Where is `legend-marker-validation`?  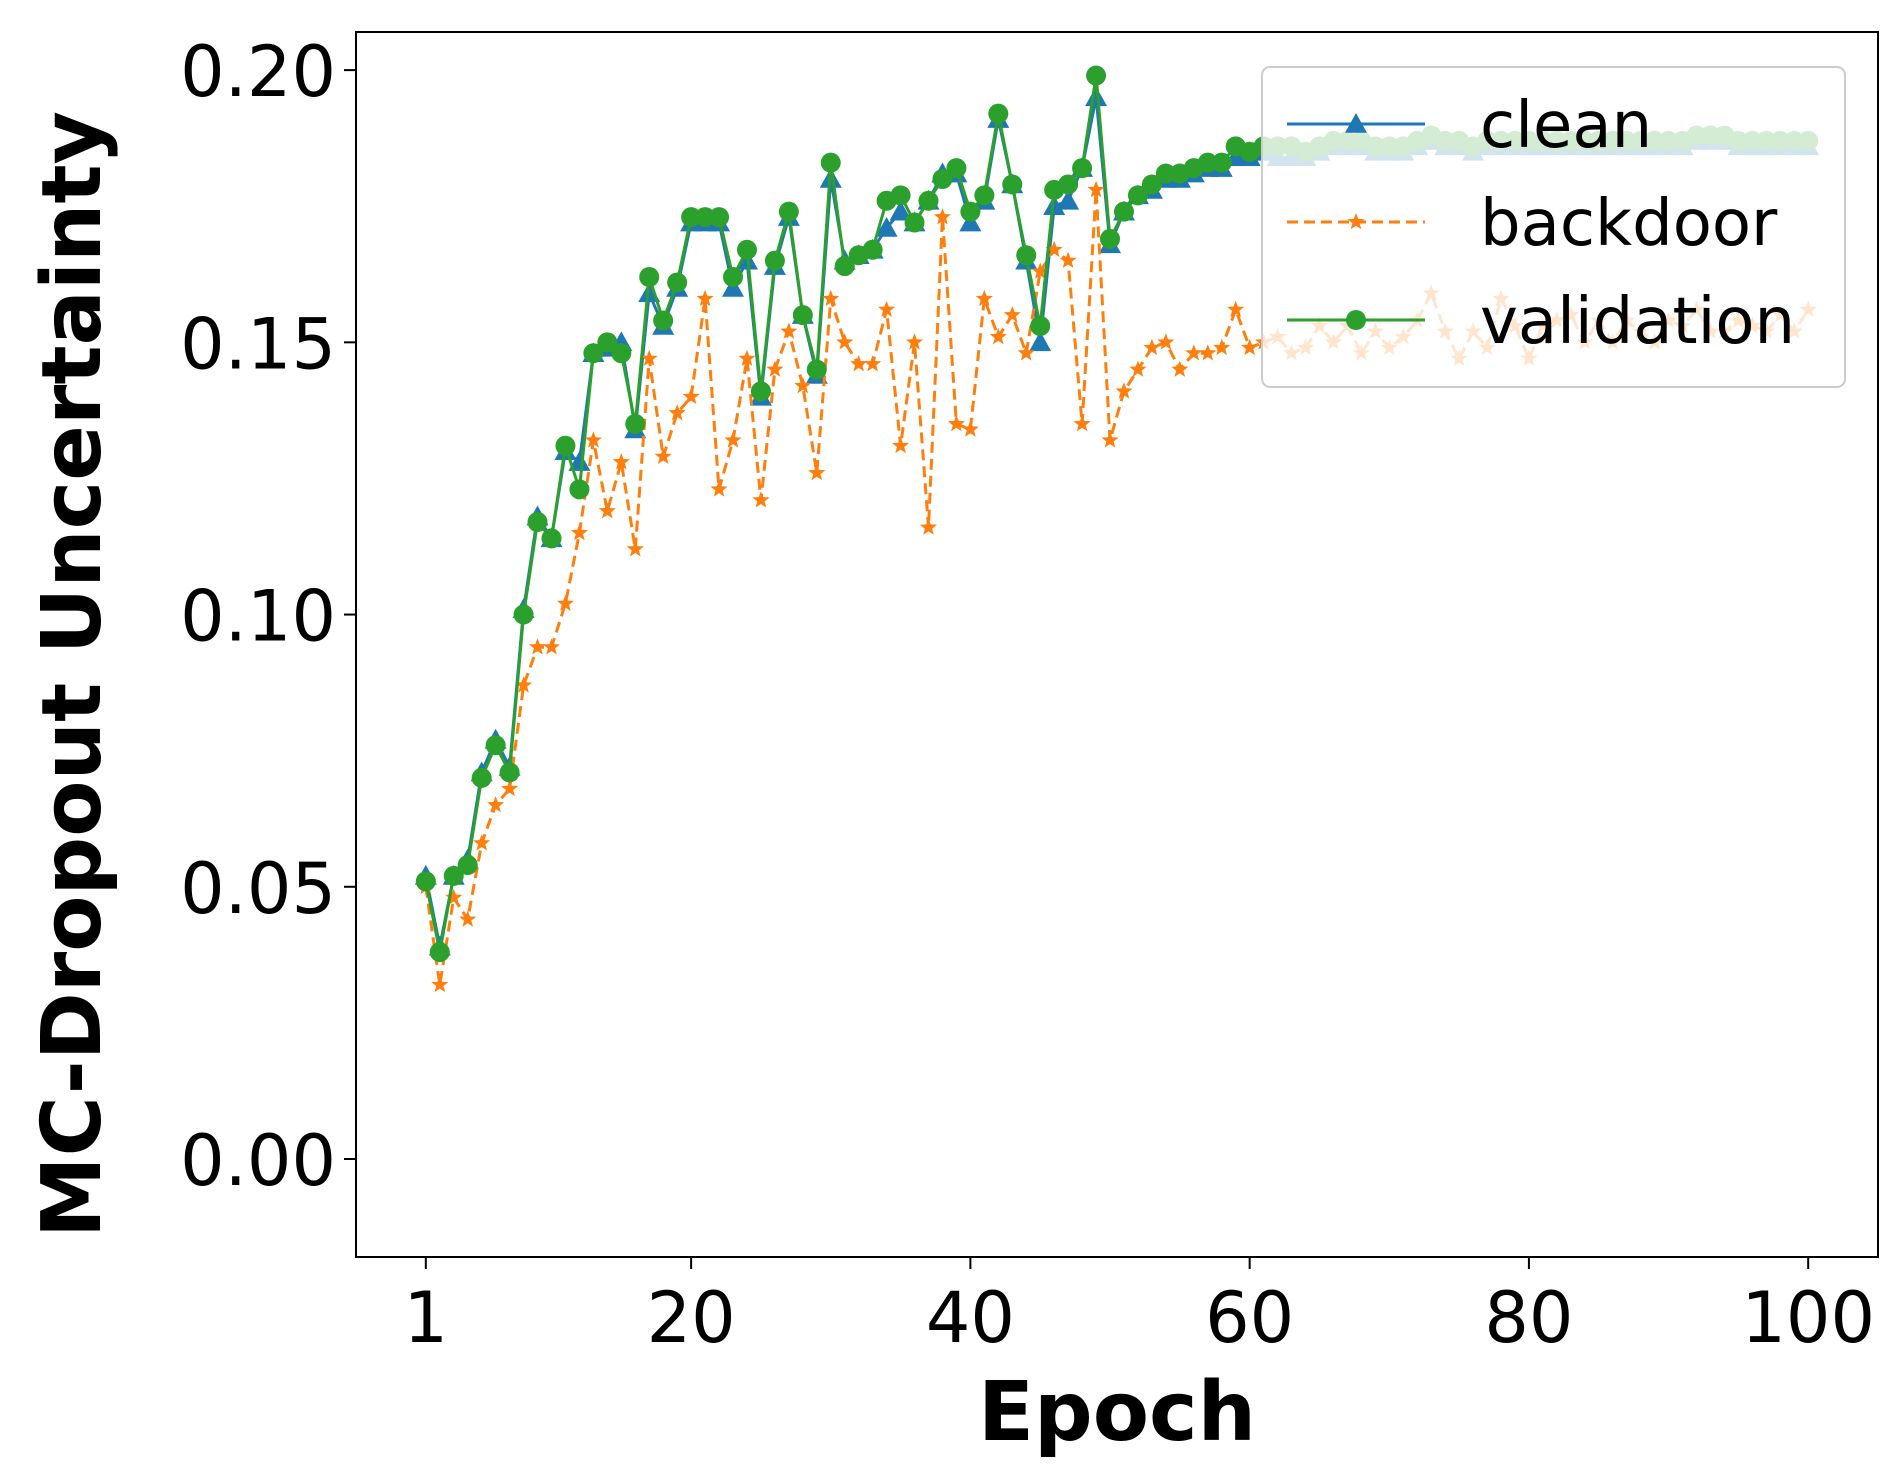 legend-marker-validation is located at coordinates (1356, 320).